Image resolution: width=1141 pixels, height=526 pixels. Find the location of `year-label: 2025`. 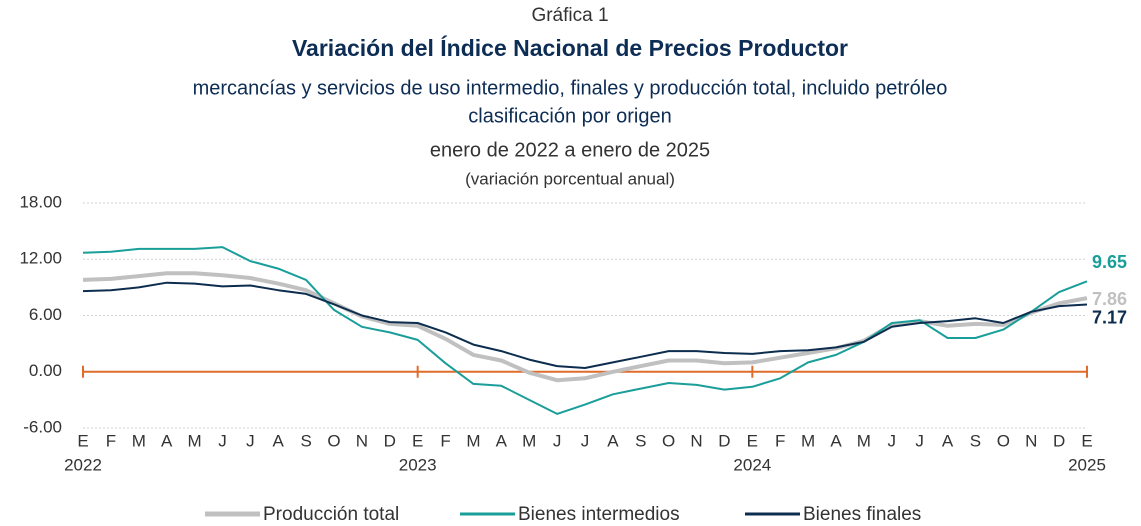

year-label: 2025 is located at coordinates (1087, 464).